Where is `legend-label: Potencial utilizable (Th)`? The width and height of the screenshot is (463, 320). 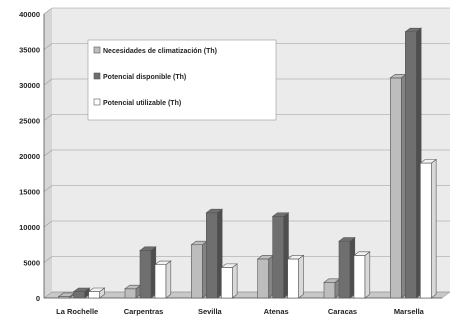
legend-label: Potencial utilizable (Th) is located at coordinates (142, 103).